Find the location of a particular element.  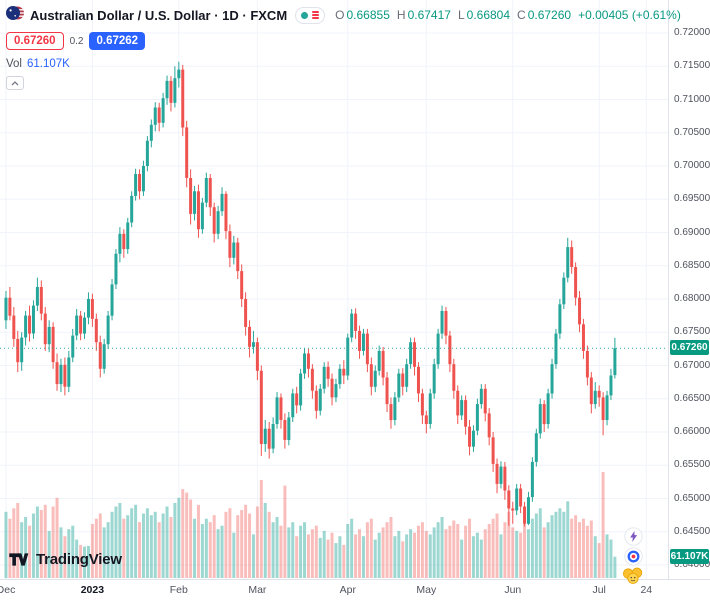

reactions-button is located at coordinates (633, 576).